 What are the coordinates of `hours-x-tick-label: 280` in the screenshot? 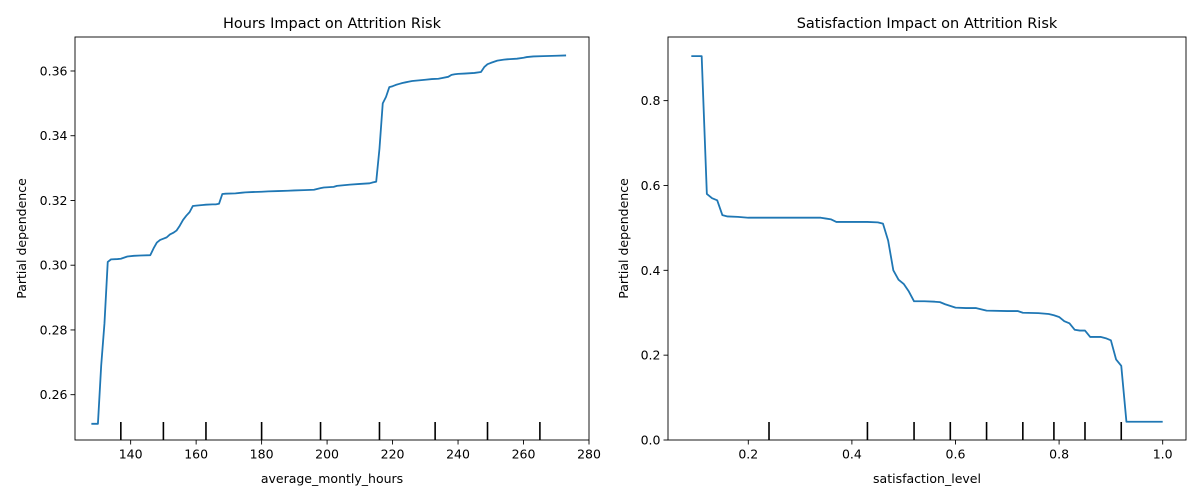 It's located at (589, 454).